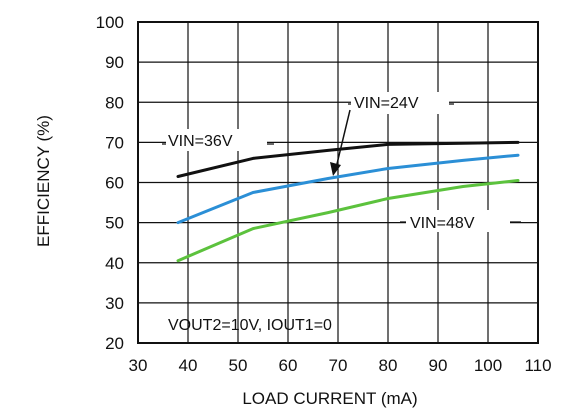  What do you see at coordinates (442, 223) in the screenshot?
I see `vin48-label: VIN=48V` at bounding box center [442, 223].